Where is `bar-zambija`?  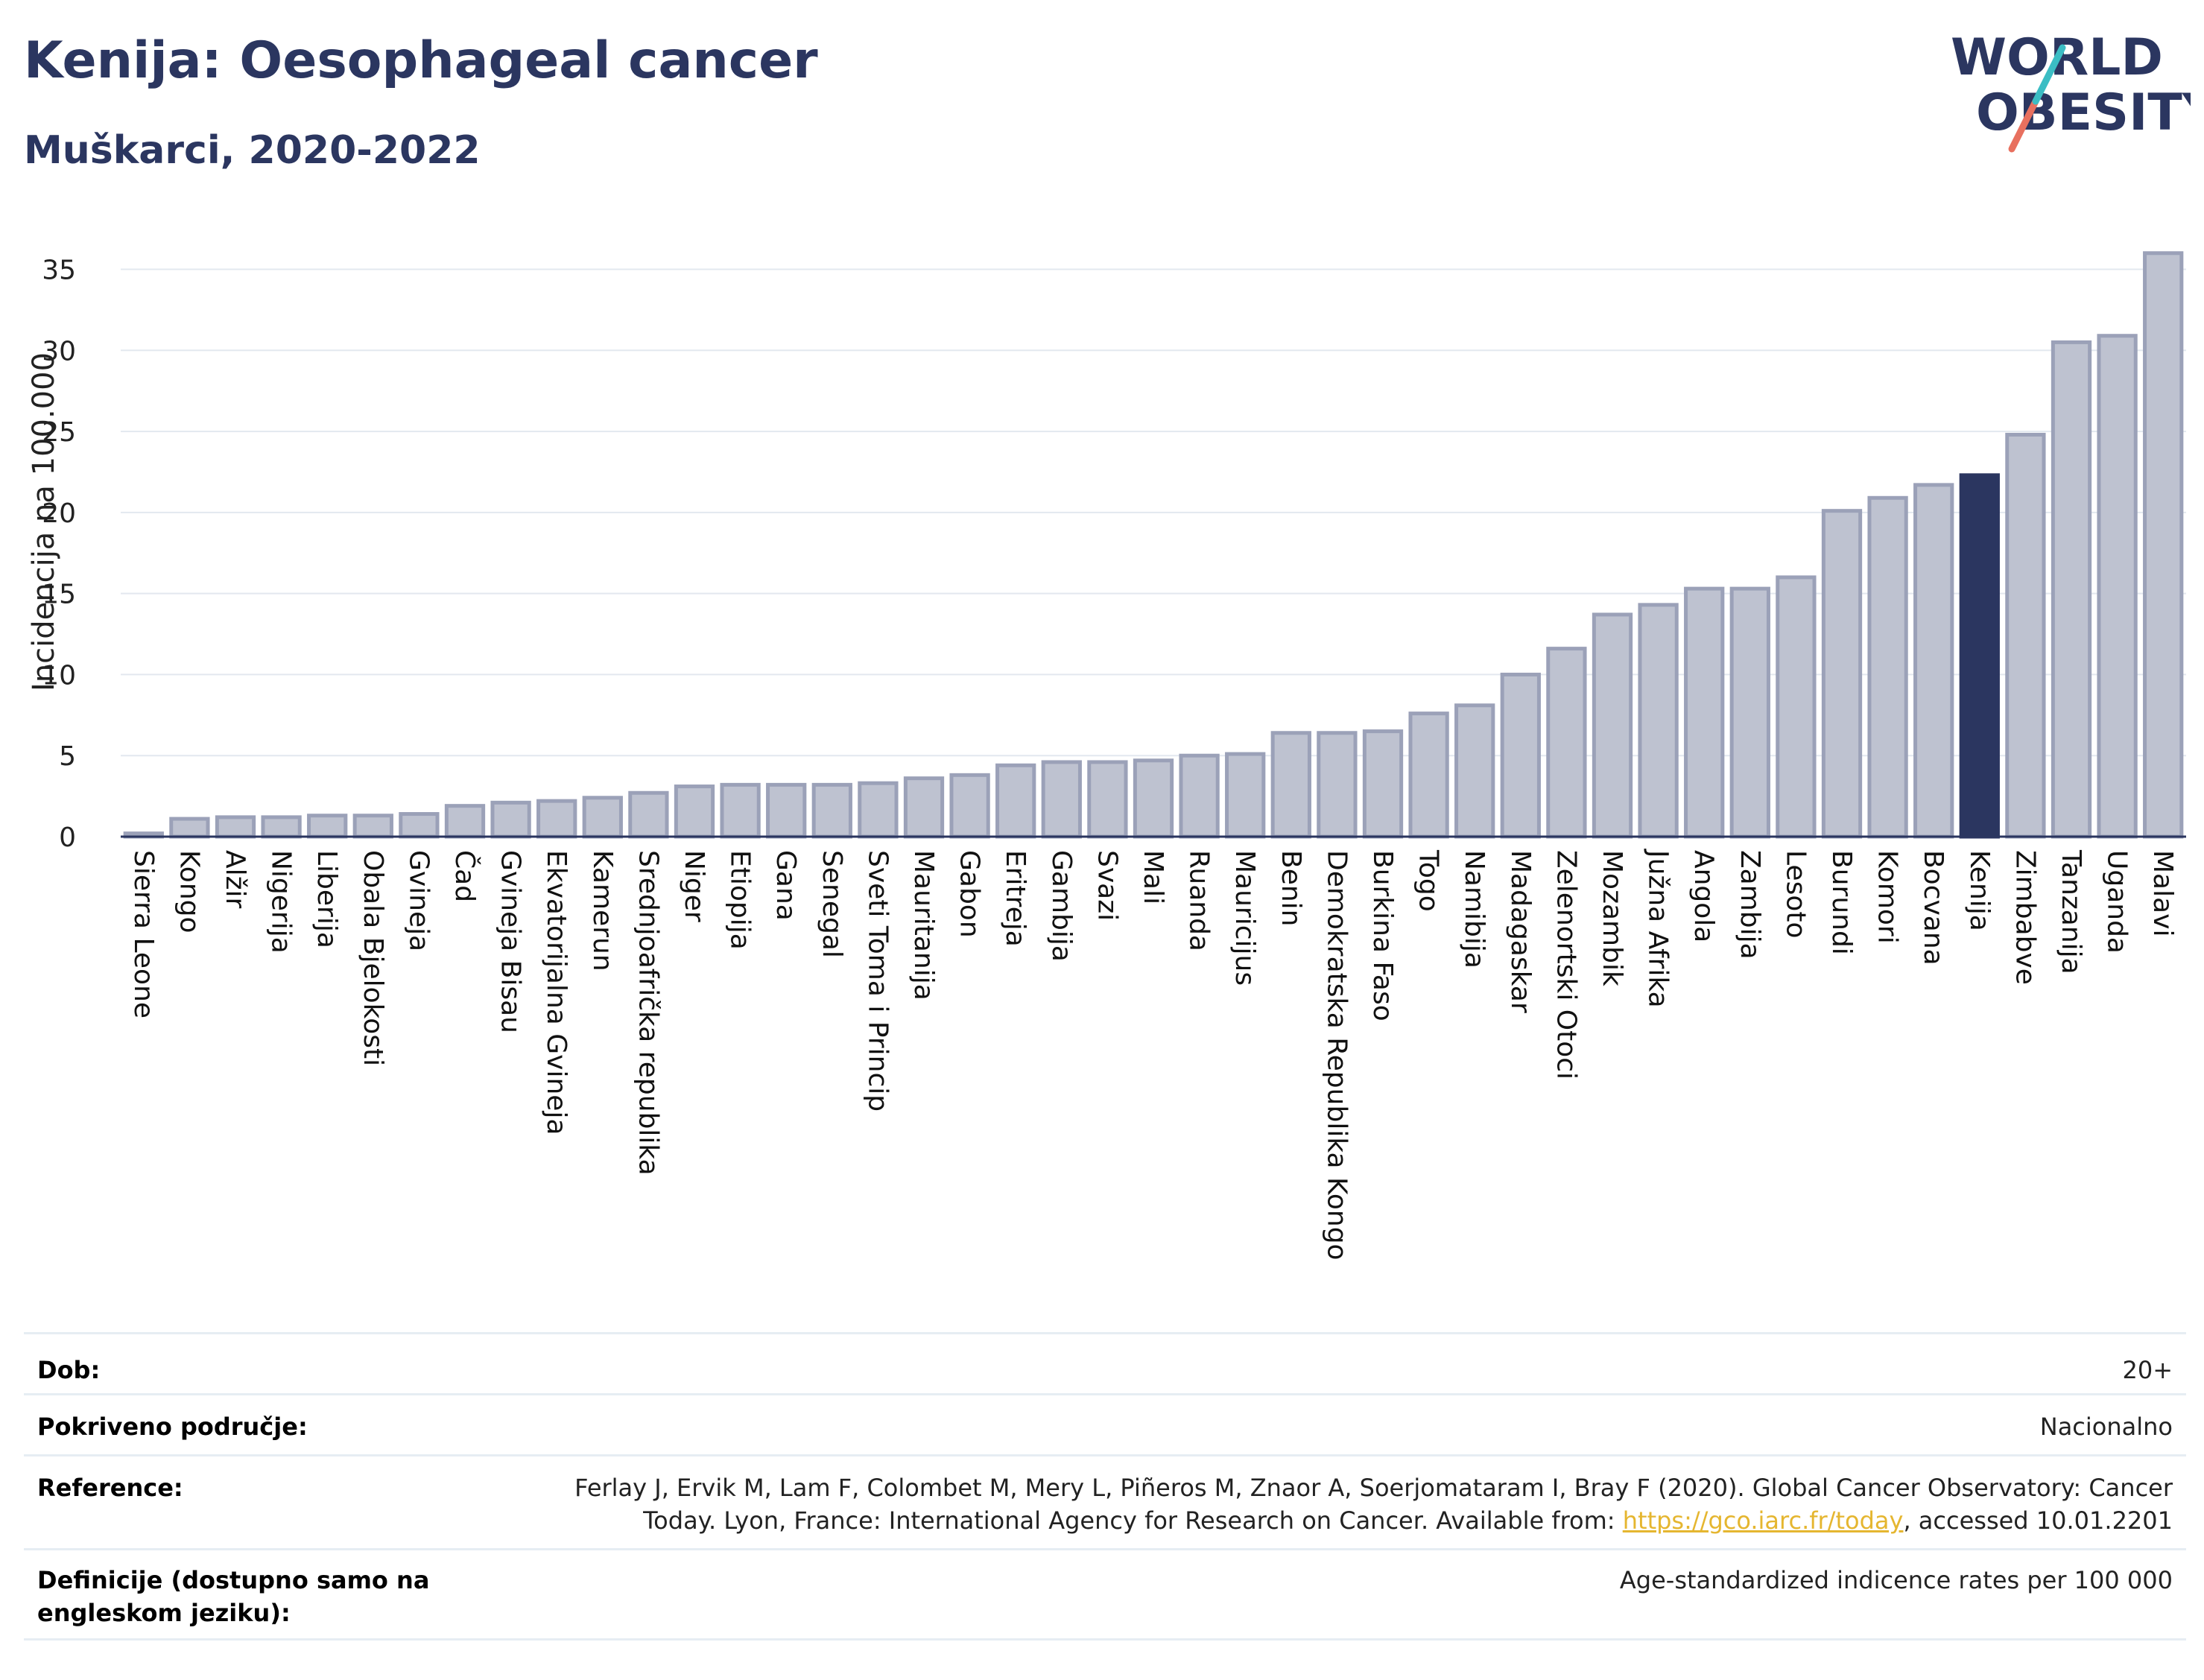
bar-zambija is located at coordinates (1749, 712).